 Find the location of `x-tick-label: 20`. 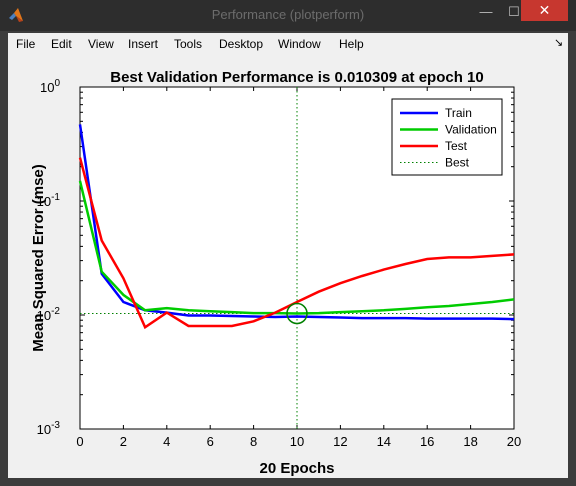

x-tick-label: 20 is located at coordinates (514, 441).